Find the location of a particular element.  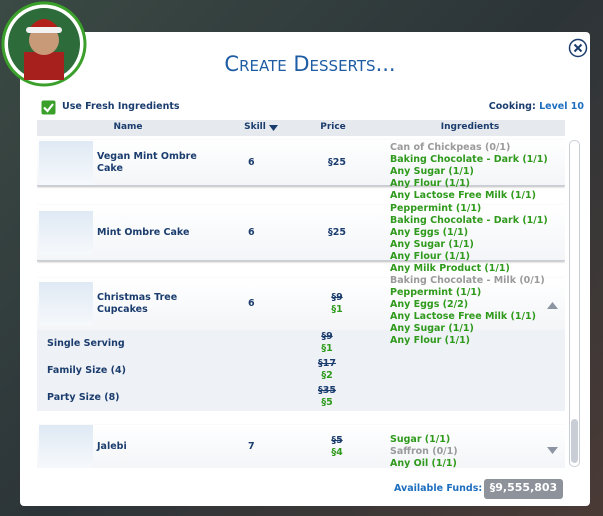

size-option is located at coordinates (301, 398).